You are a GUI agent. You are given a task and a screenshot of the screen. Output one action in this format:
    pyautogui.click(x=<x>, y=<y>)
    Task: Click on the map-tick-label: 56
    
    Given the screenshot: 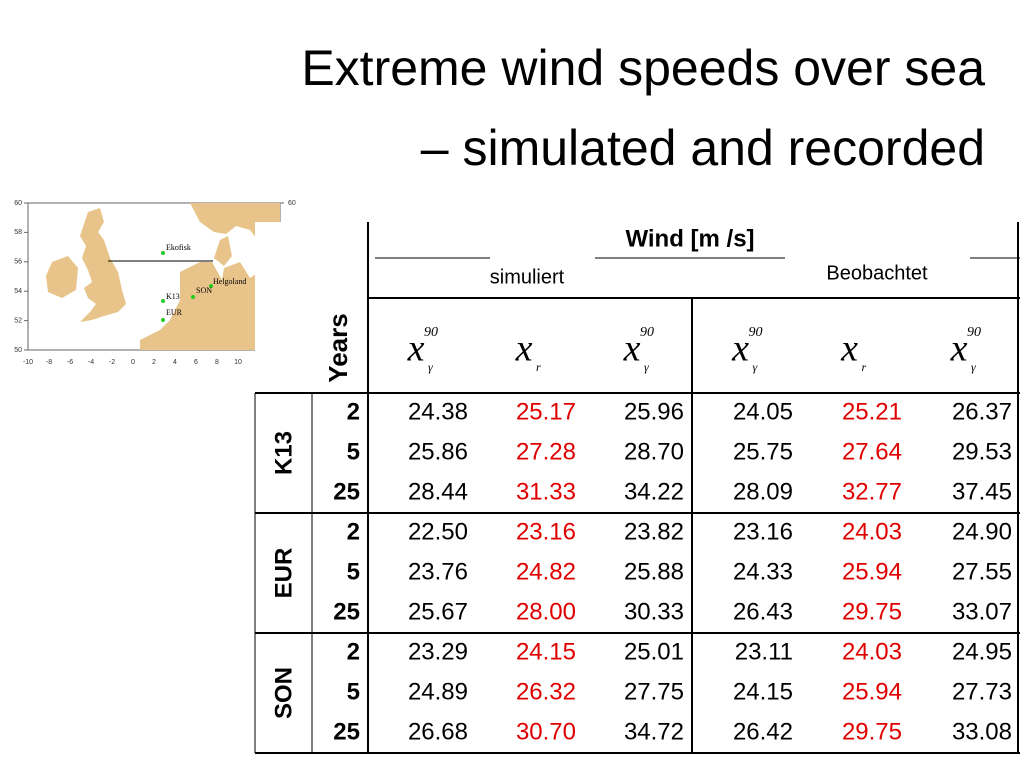 What is the action you would take?
    pyautogui.click(x=18, y=262)
    